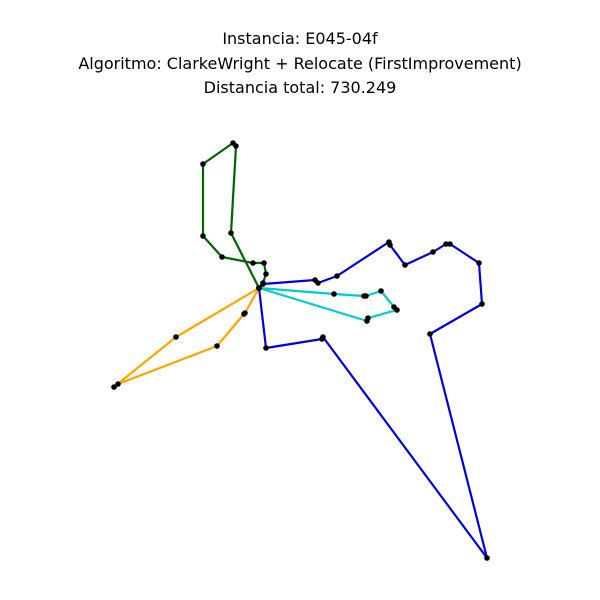 This screenshot has width=600, height=600. I want to click on route-4-line, so click(186, 338).